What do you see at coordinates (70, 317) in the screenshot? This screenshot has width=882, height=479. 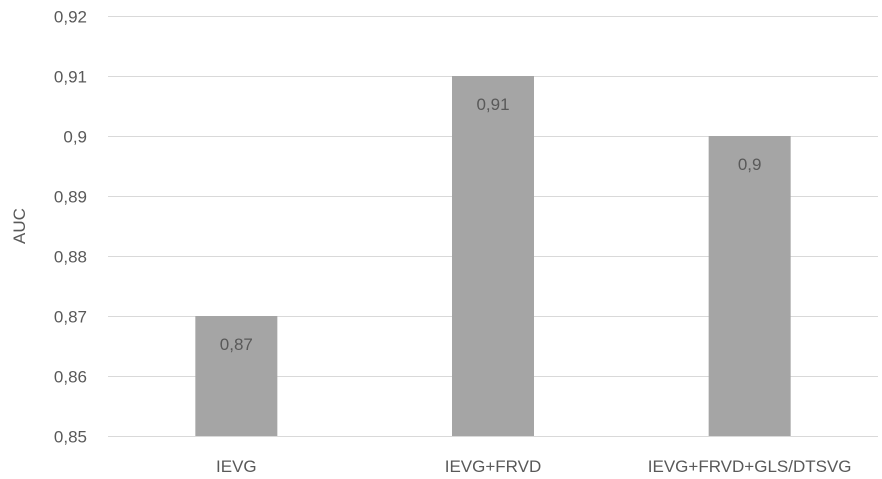 I see `y-tick-label: 0,87` at bounding box center [70, 317].